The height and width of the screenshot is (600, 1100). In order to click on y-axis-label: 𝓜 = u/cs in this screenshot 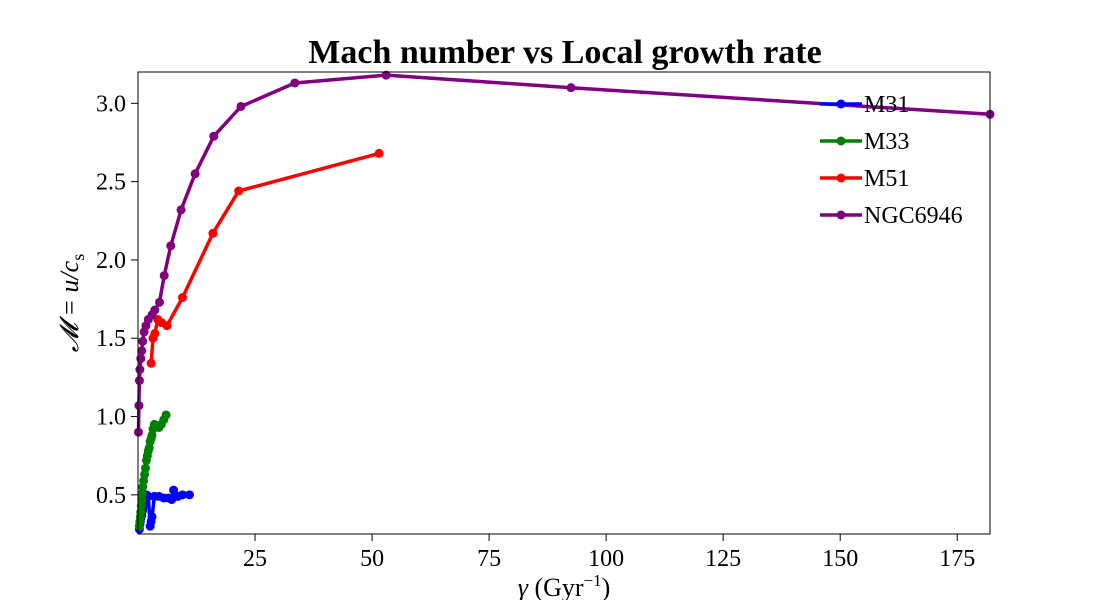, I will do `click(71, 303)`.